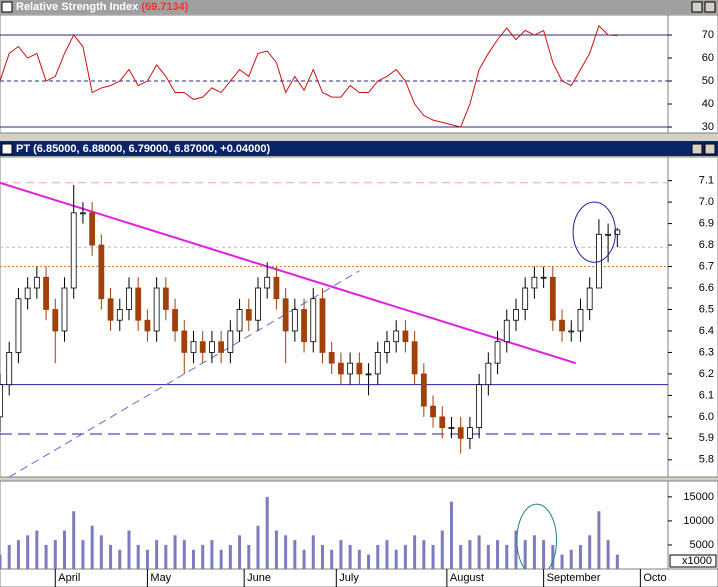 The width and height of the screenshot is (718, 587). I want to click on y-tick-label: 50, so click(708, 81).